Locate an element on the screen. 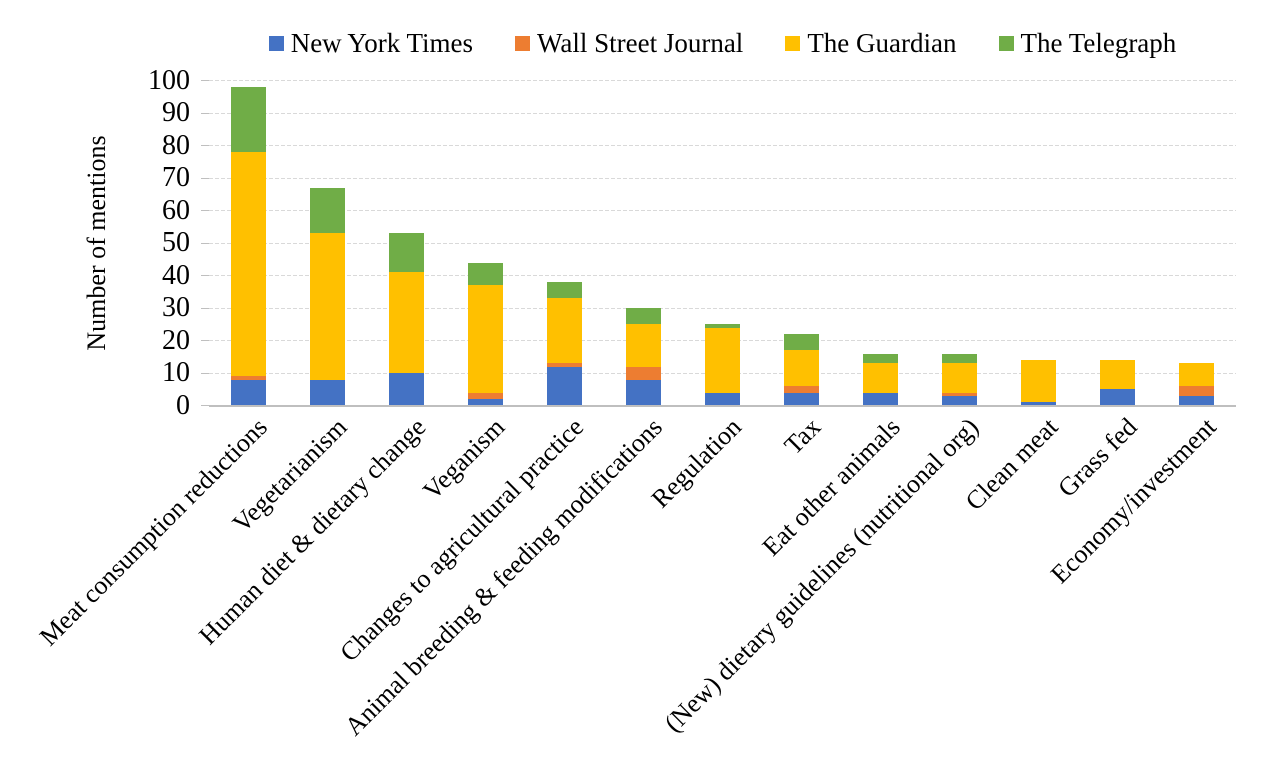  x-category-label: Tax is located at coordinates (802, 436).